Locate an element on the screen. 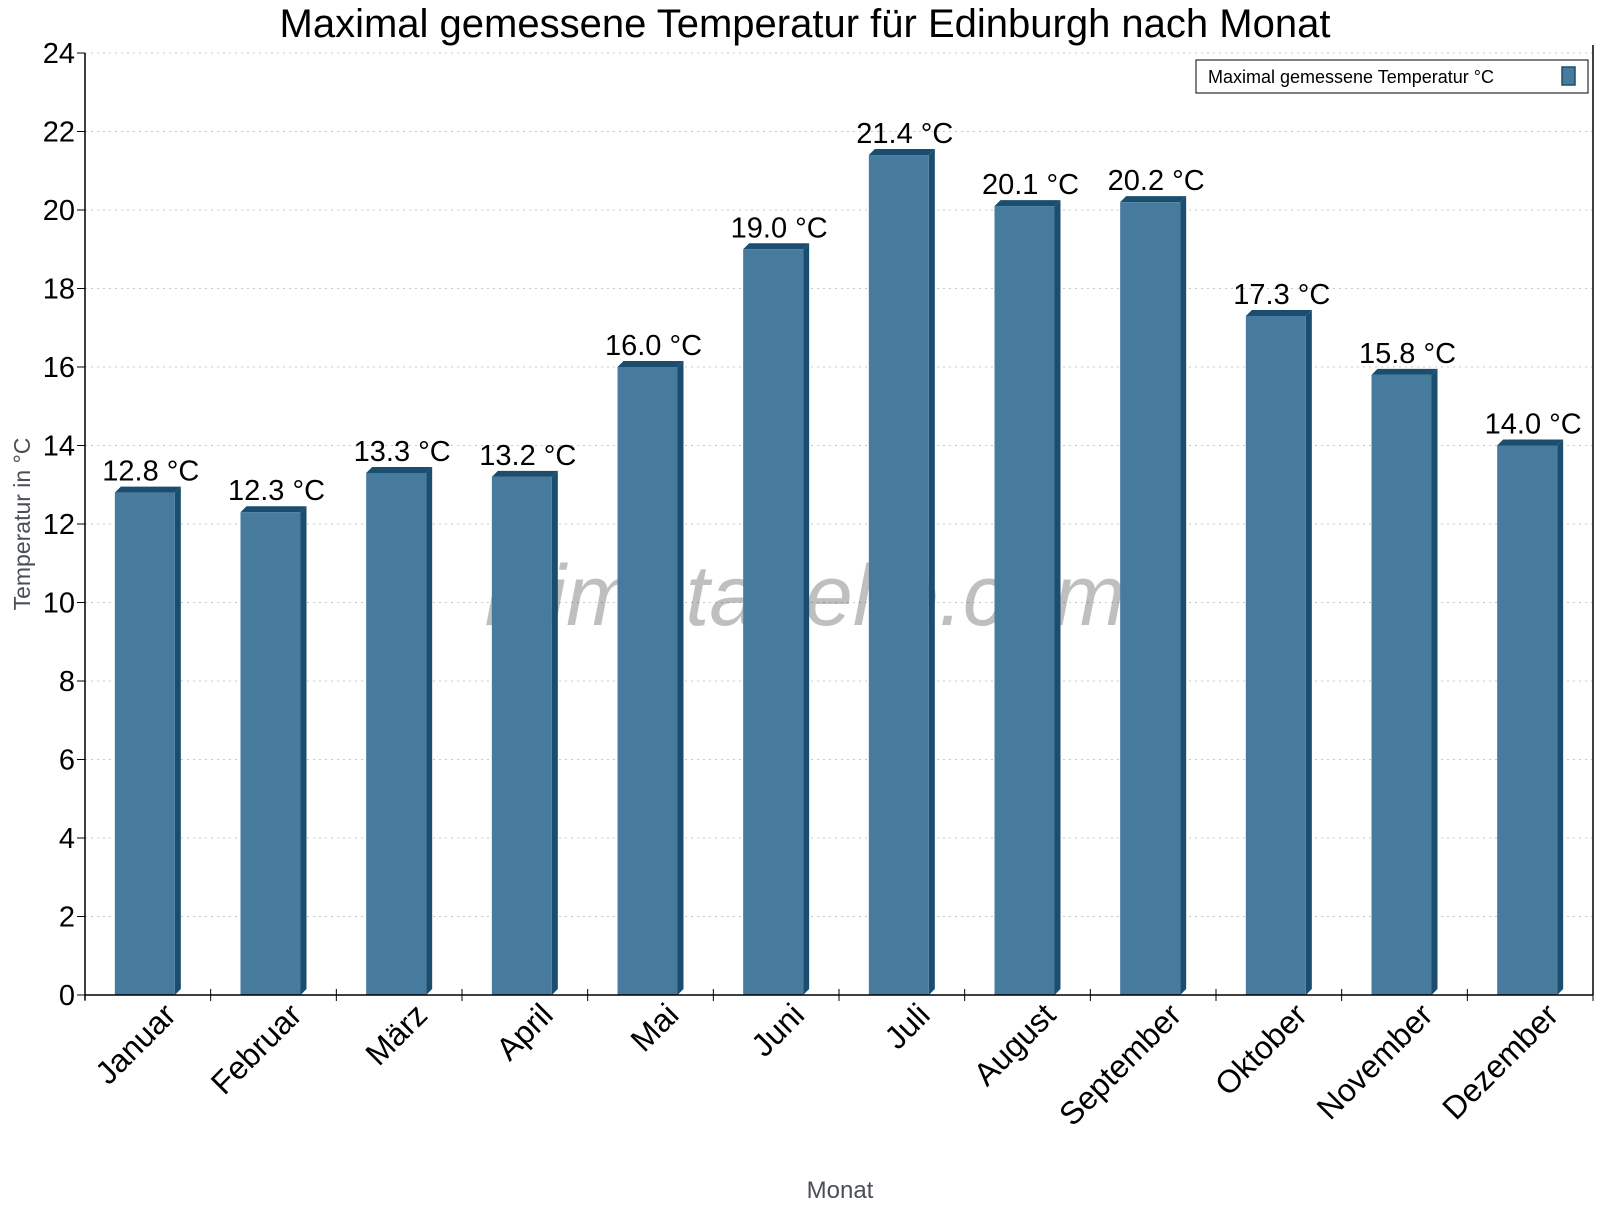 The width and height of the screenshot is (1600, 1205). x-tick-label: Juni is located at coordinates (777, 1029).